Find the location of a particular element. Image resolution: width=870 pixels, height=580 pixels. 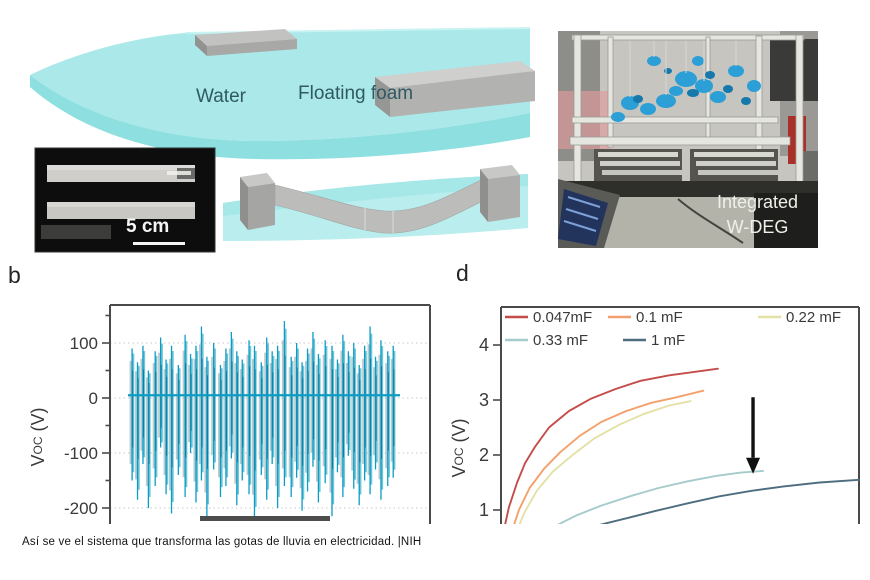

svg-text: 3 is located at coordinates (484, 400).